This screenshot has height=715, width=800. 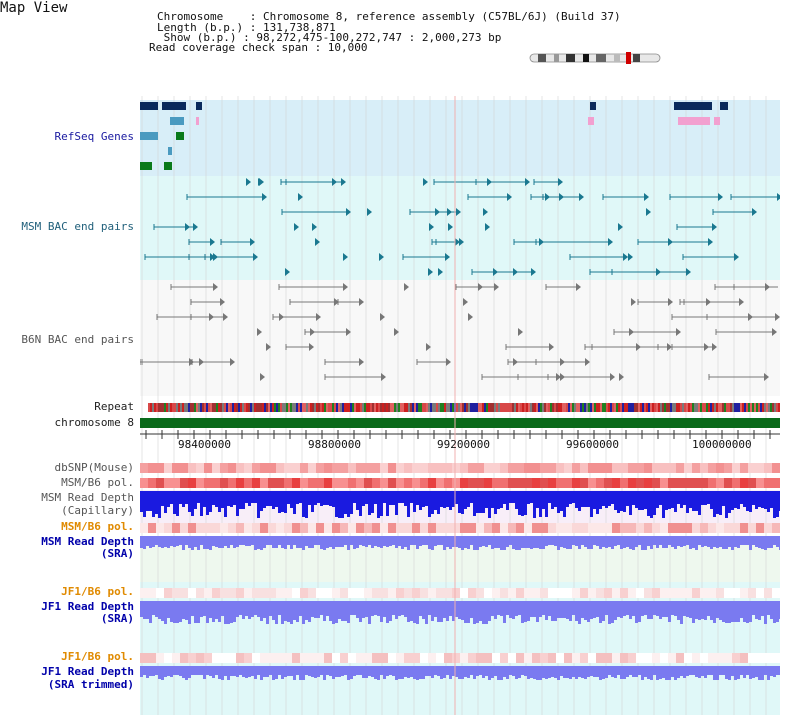 What do you see at coordinates (97, 482) in the screenshot?
I see `track-label-msm-b6-pol: MSM/B6 pol.` at bounding box center [97, 482].